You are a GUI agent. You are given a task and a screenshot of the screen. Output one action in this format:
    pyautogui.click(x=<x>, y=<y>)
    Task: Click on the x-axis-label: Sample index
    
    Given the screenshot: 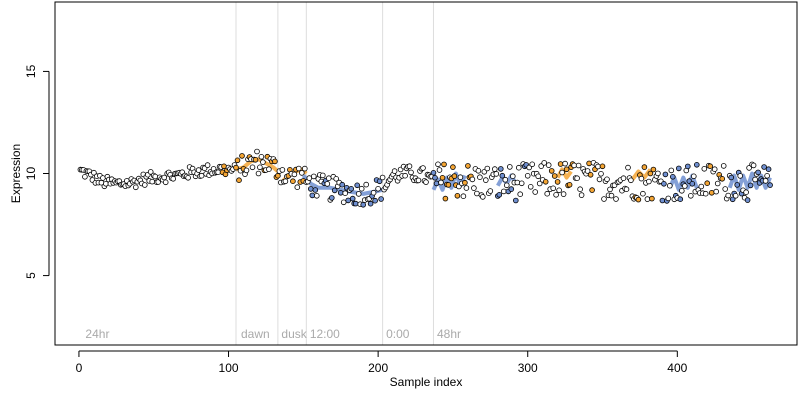 What is the action you would take?
    pyautogui.click(x=426, y=382)
    